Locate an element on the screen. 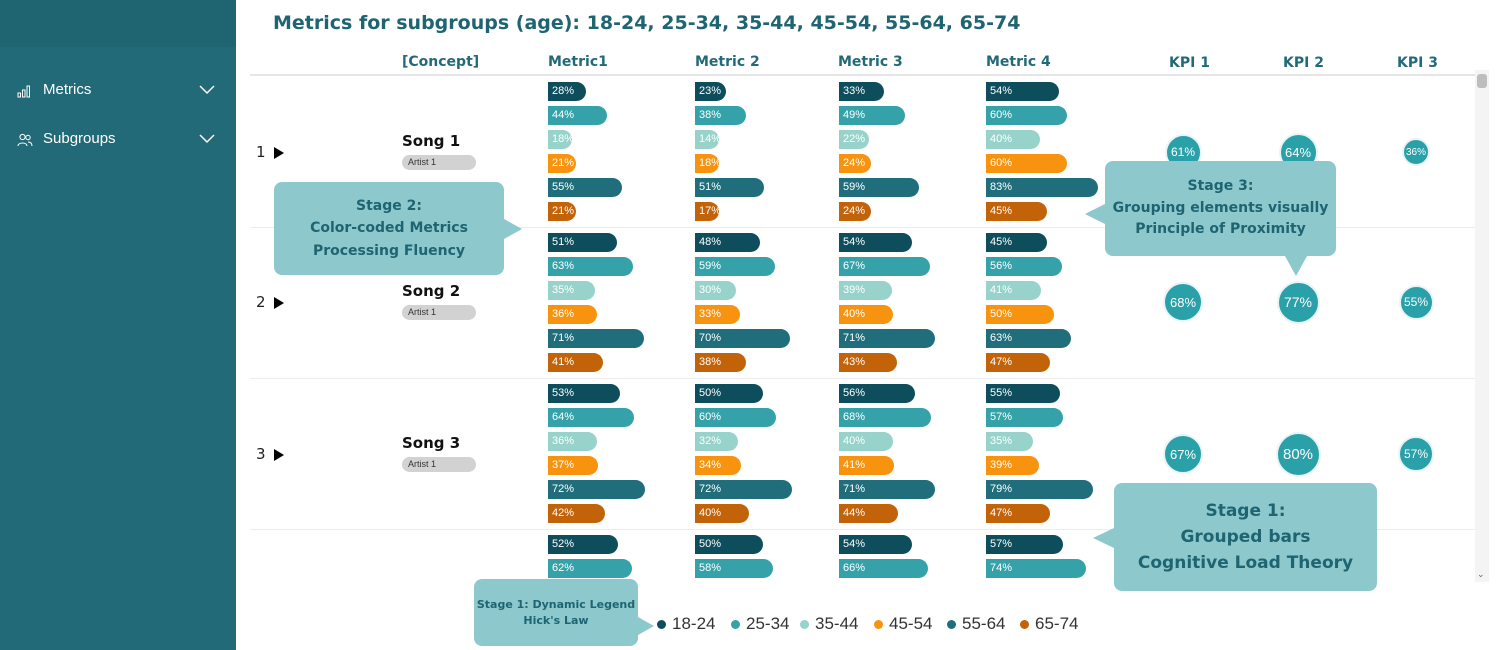 The image size is (1500, 650). metric-bar: 64% is located at coordinates (591, 417).